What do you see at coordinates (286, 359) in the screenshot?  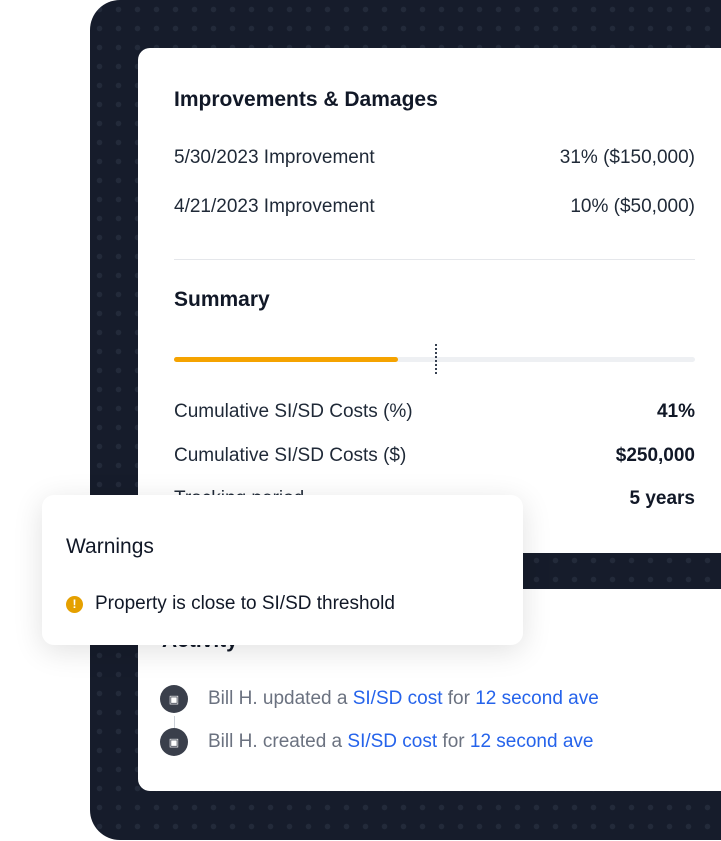 I see `progress-fill` at bounding box center [286, 359].